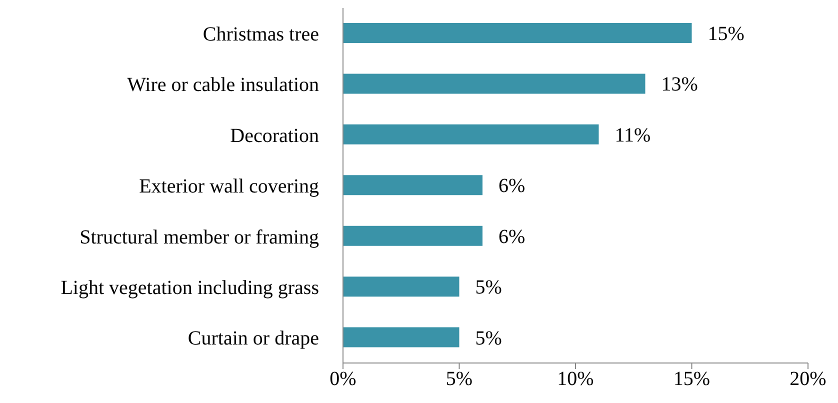 This screenshot has height=403, width=838. Describe the element at coordinates (691, 379) in the screenshot. I see `x-tick-label: 15%` at that location.